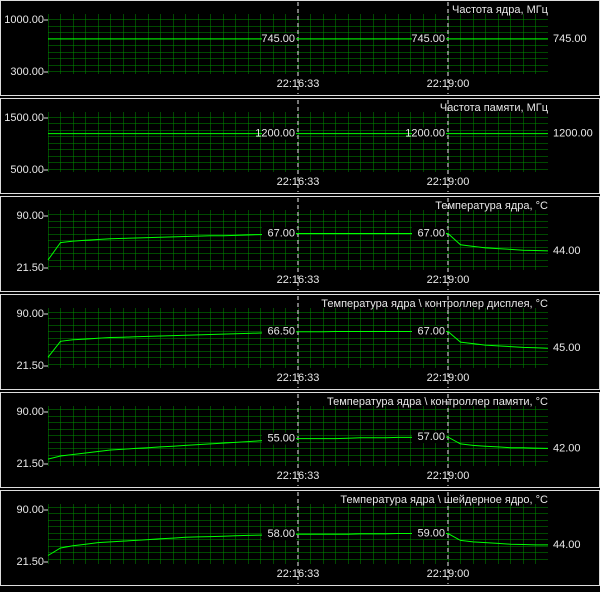 Image resolution: width=600 pixels, height=592 pixels. I want to click on y-tick-label: 1000.00, so click(24, 20).